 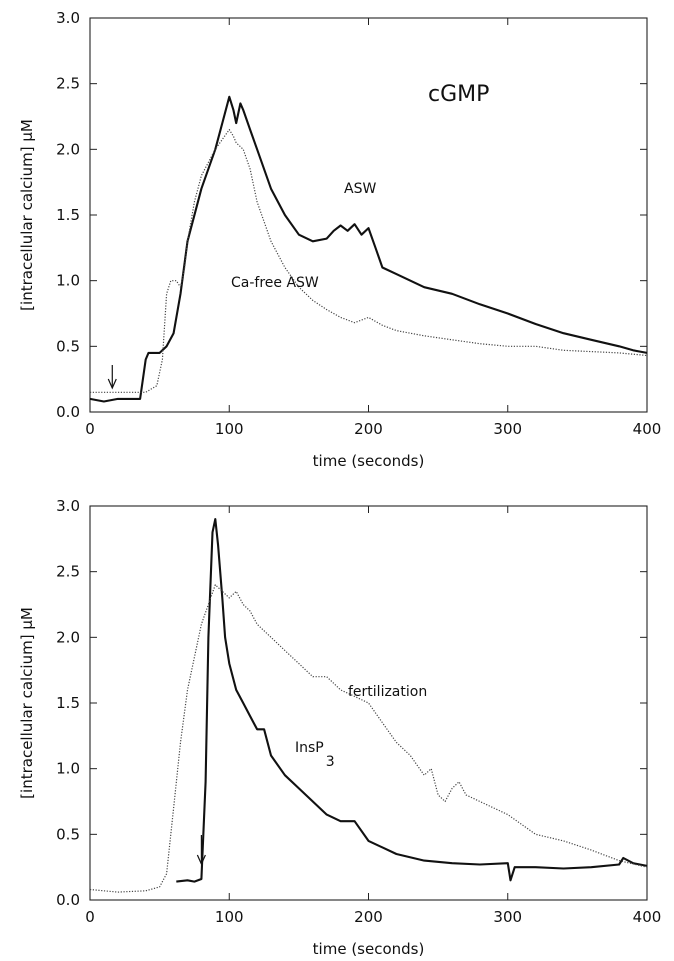 What do you see at coordinates (275, 283) in the screenshot?
I see `annotation-ca-free-asw: Ca-free ASW` at bounding box center [275, 283].